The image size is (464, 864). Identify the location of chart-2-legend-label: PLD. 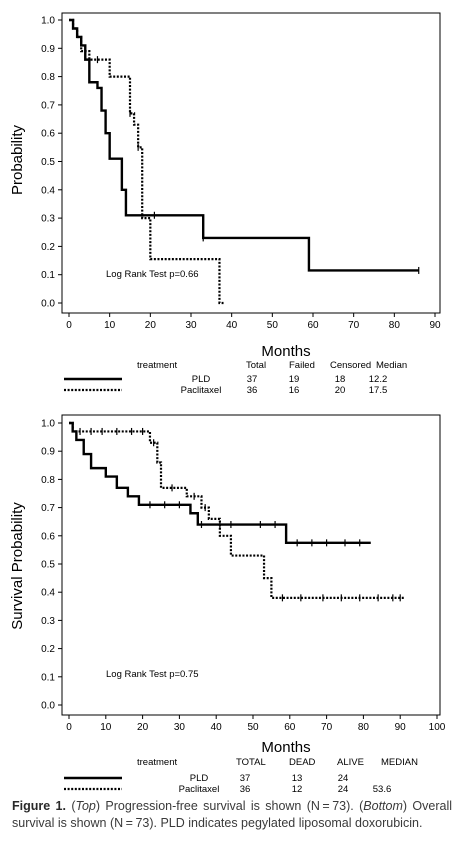
(199, 778).